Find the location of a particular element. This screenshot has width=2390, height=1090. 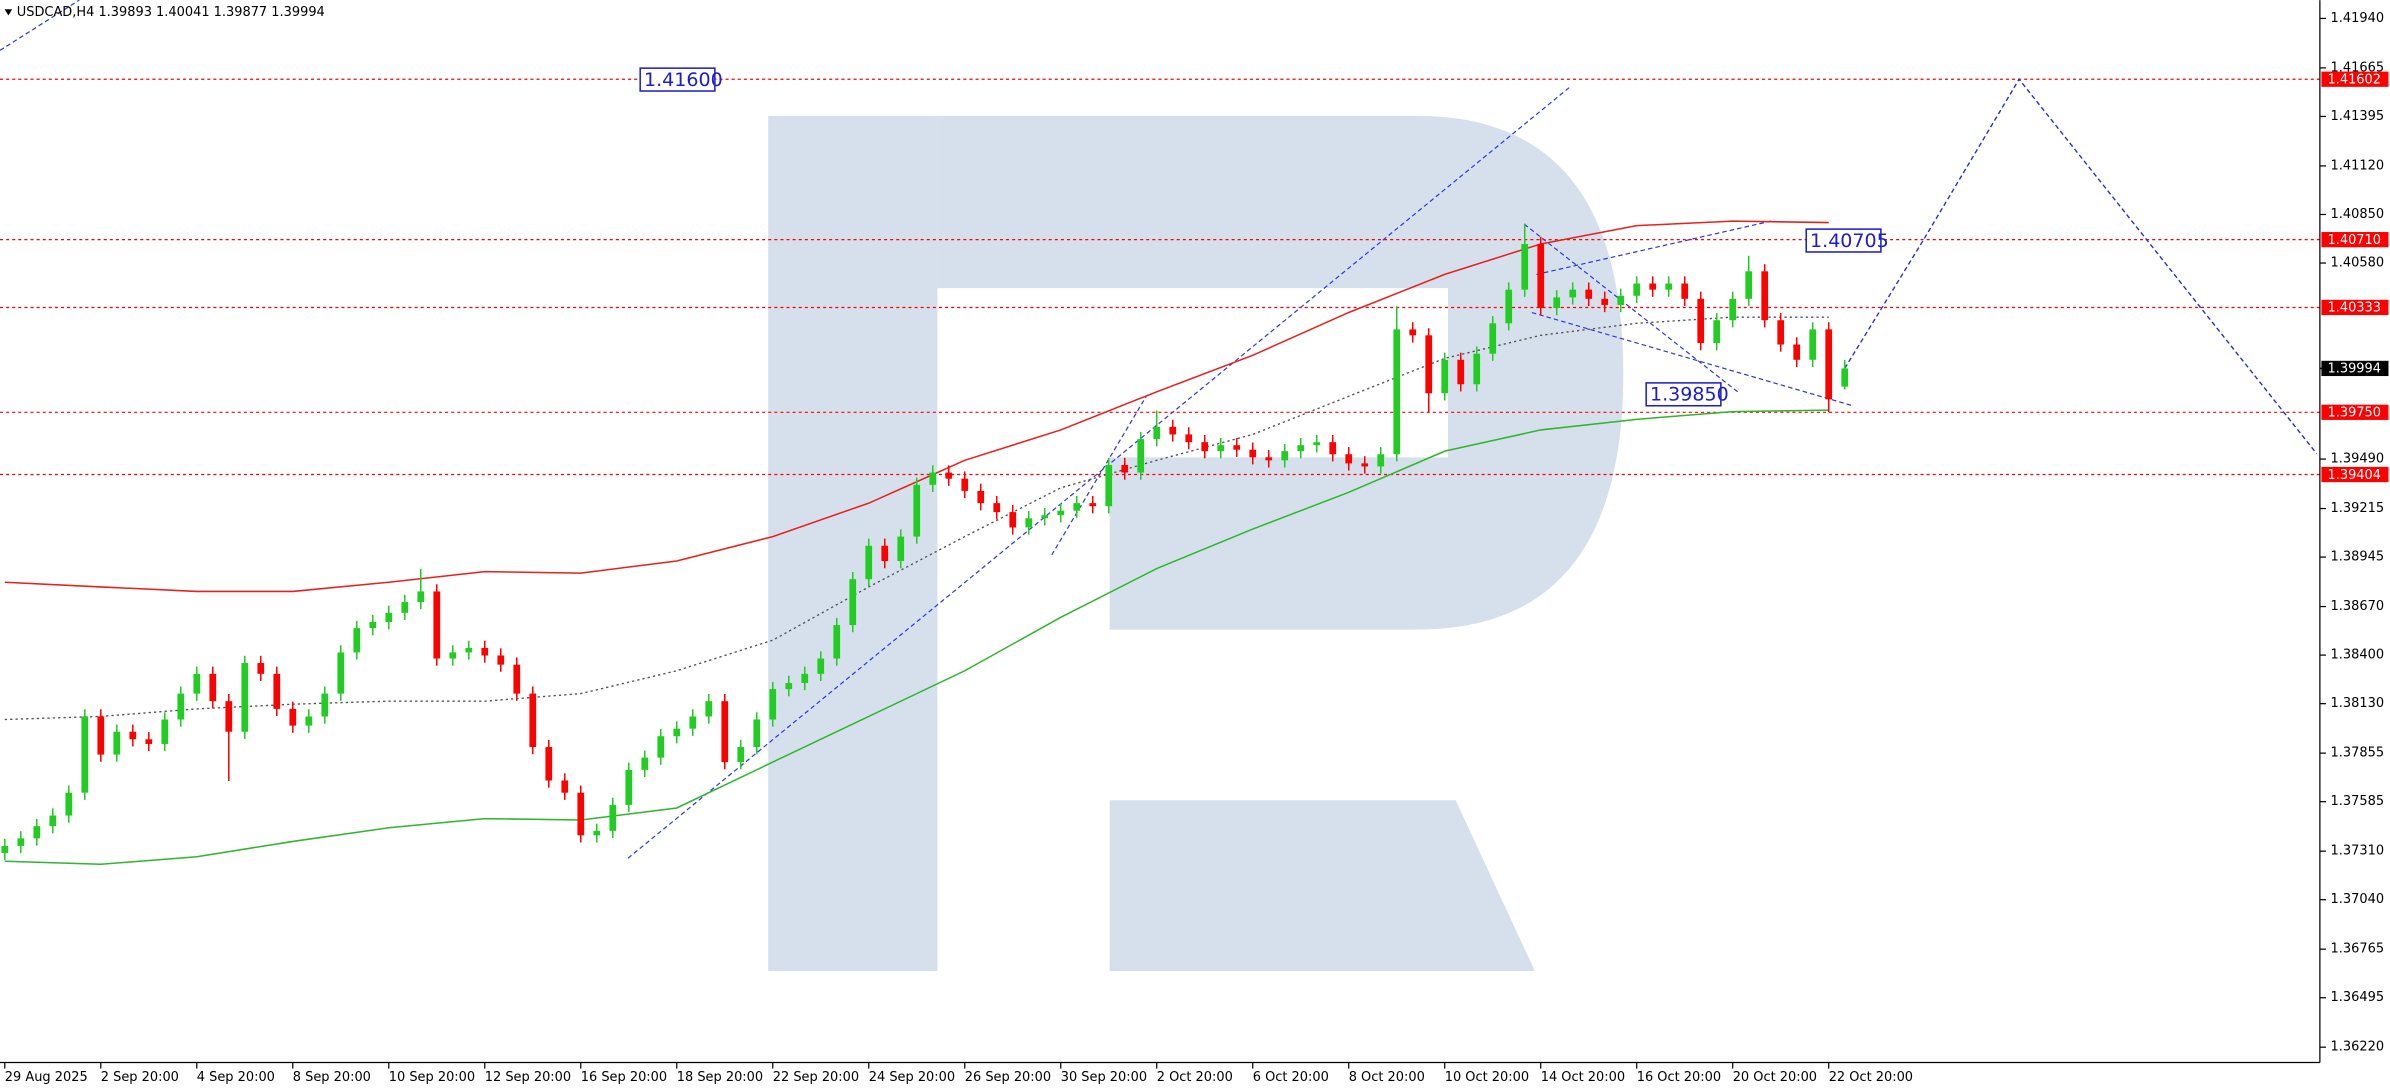

y-tick-label: 1.36495 is located at coordinates (2358, 997).